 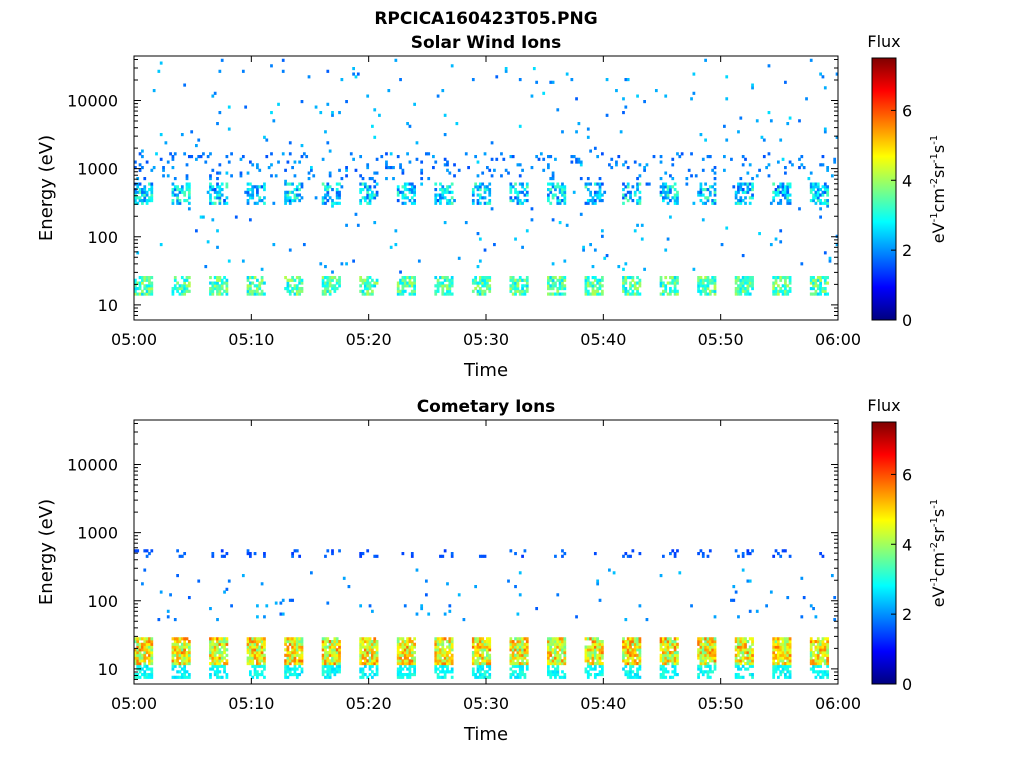 I want to click on colorbar-tick-label: 6, so click(x=907, y=474).